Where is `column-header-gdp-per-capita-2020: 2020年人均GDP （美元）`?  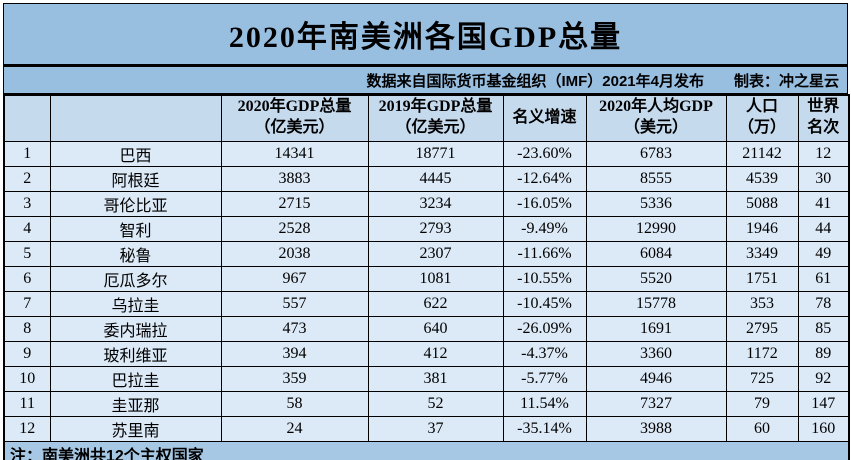
column-header-gdp-per-capita-2020: 2020年人均GDP （美元） is located at coordinates (656, 118).